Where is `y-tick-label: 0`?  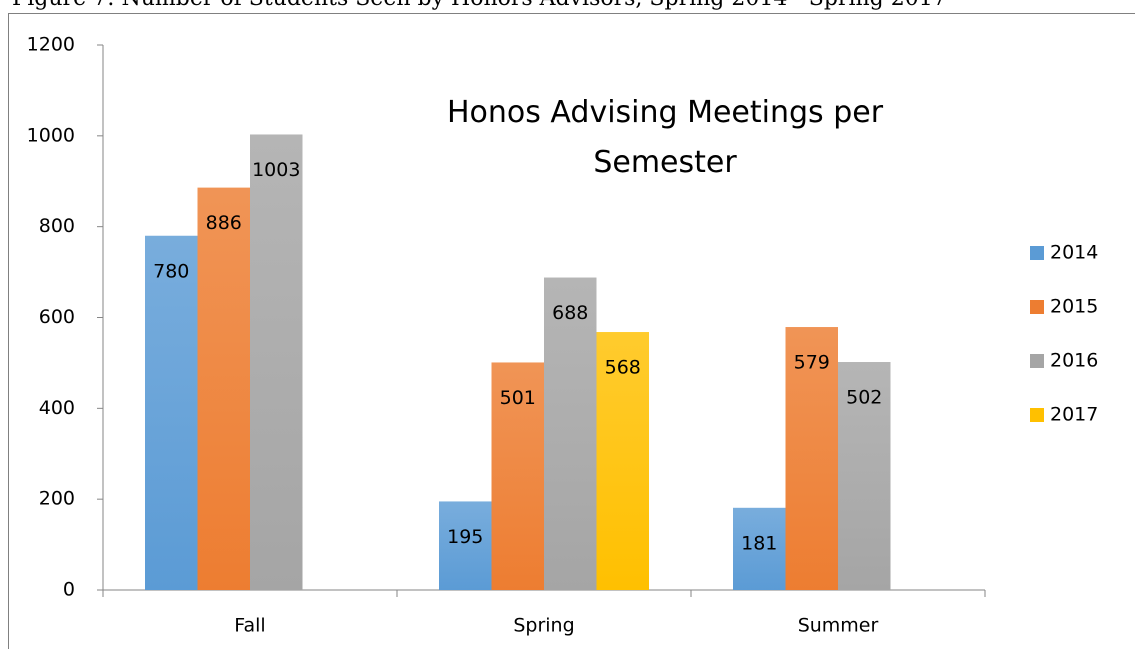 y-tick-label: 0 is located at coordinates (69, 590).